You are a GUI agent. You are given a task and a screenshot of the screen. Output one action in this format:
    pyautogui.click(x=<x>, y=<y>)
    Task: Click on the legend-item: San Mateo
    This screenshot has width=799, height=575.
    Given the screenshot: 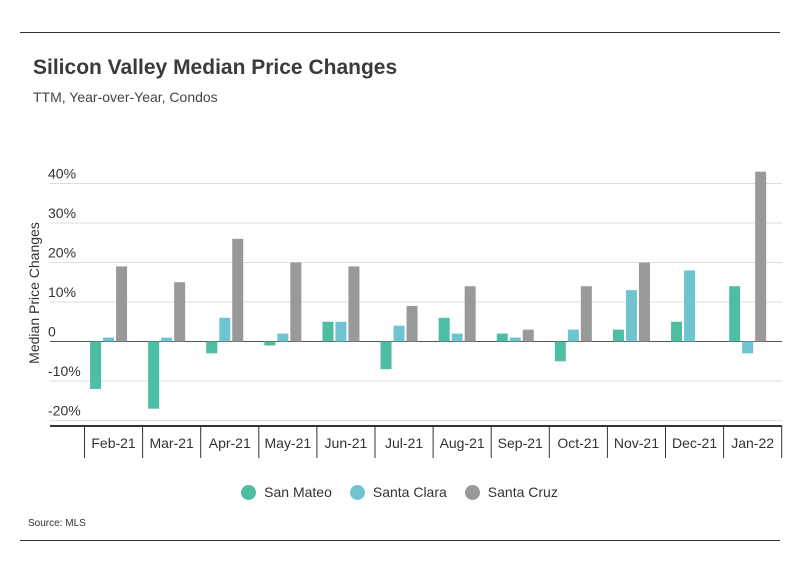 What is the action you would take?
    pyautogui.click(x=286, y=492)
    